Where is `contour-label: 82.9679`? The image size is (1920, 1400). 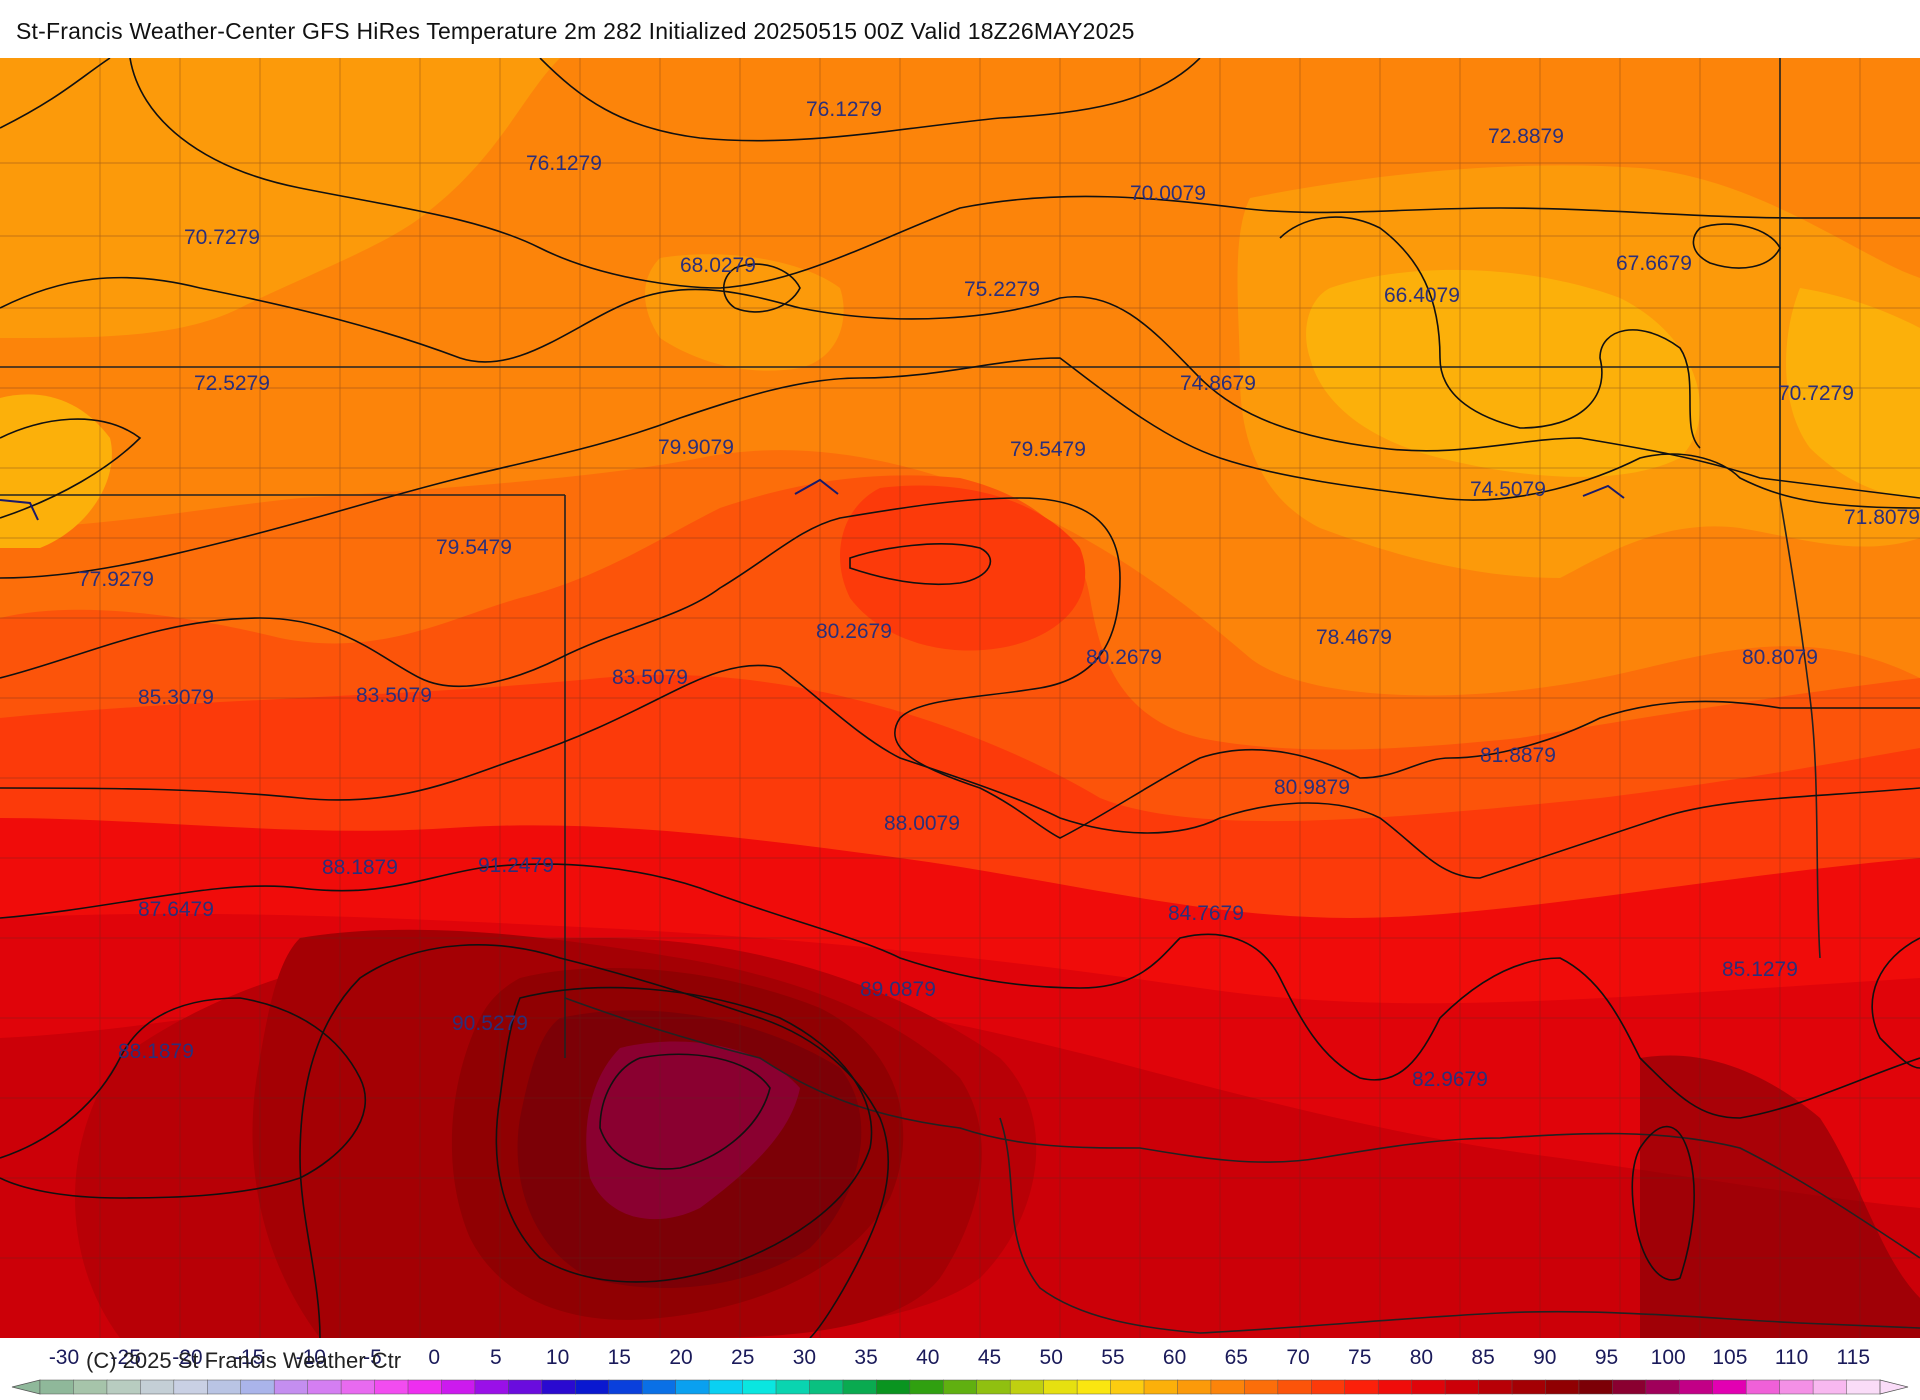
contour-label: 82.9679 is located at coordinates (1450, 1079).